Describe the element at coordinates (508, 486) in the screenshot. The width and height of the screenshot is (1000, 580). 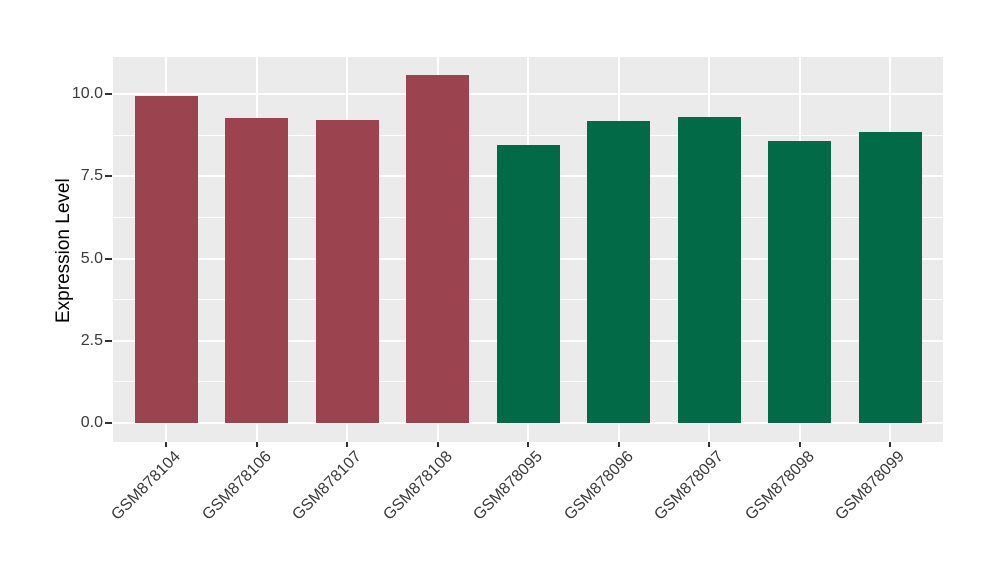
I see `x-axis-label-text: GSM878095` at that location.